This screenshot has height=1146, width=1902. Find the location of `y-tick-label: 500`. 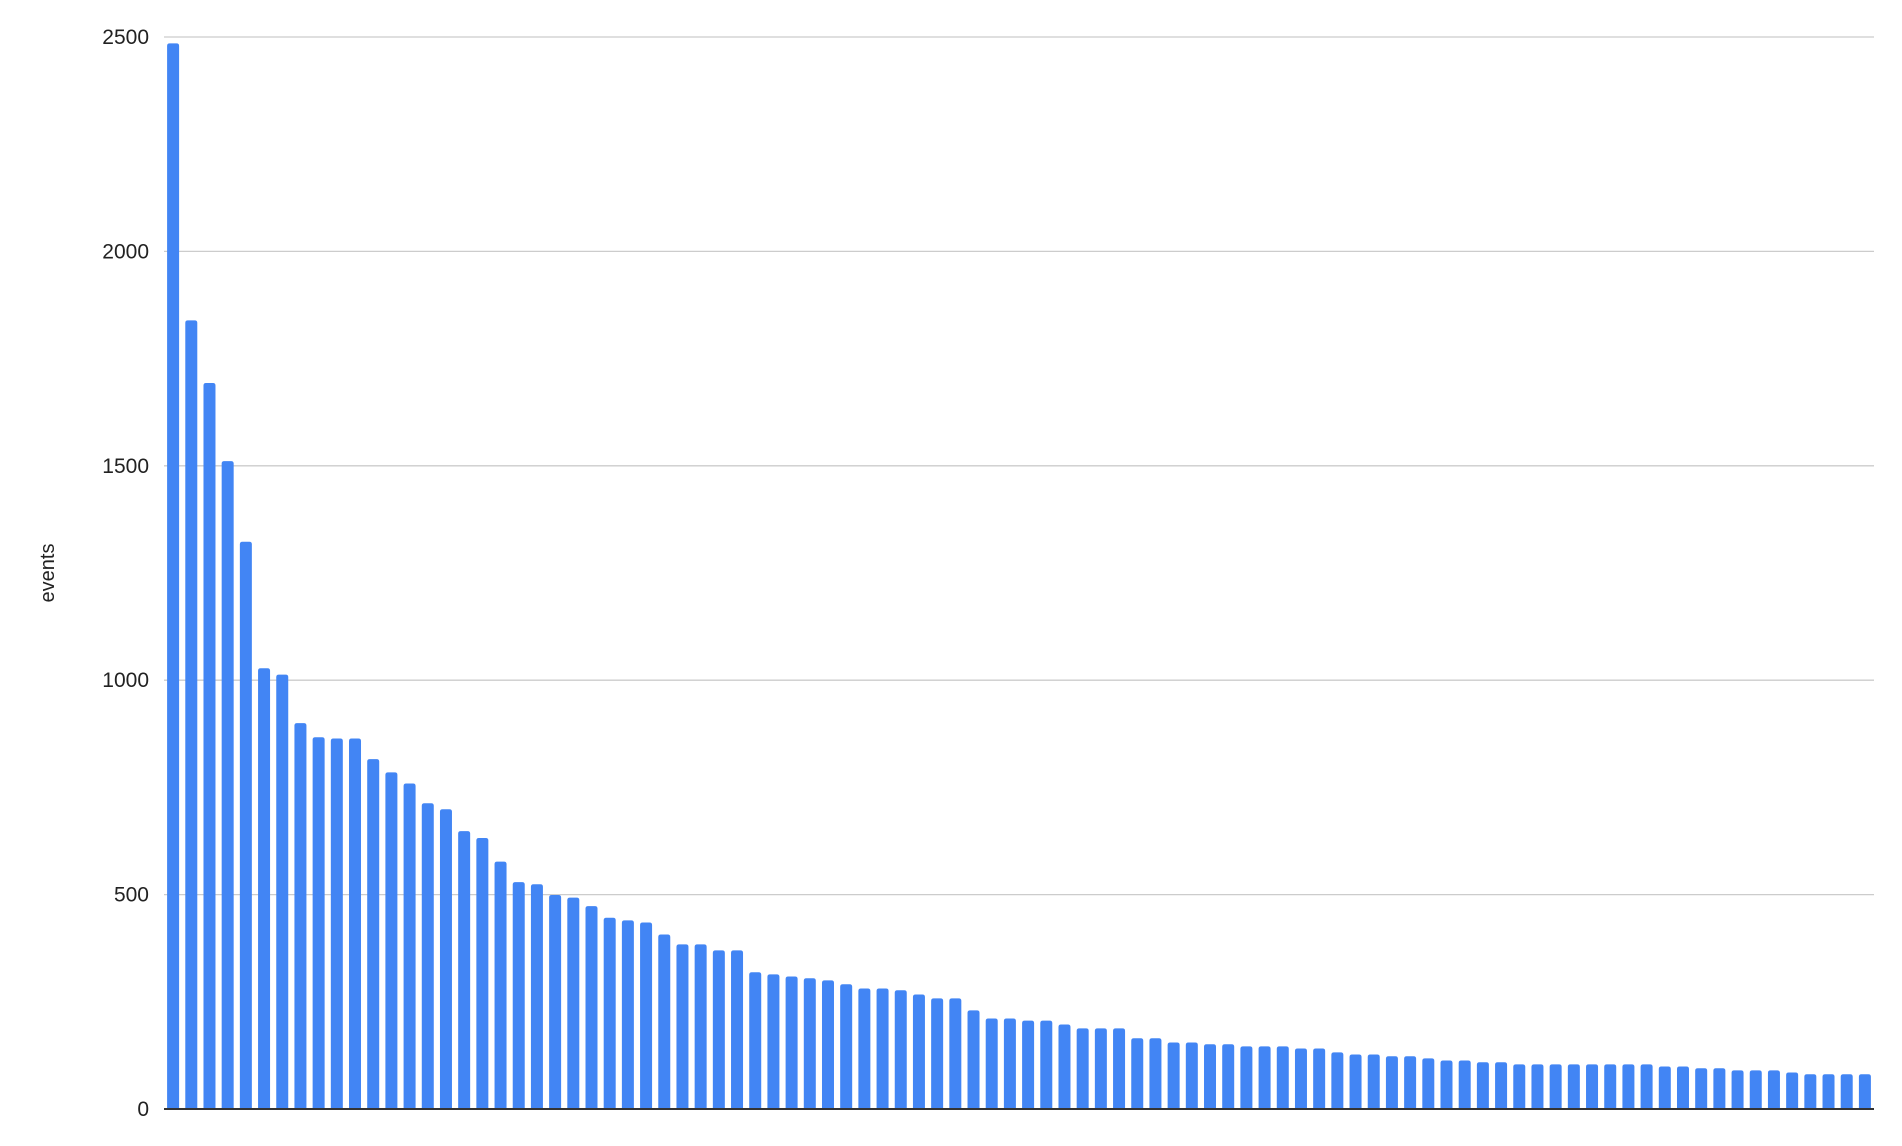

y-tick-label: 500 is located at coordinates (131, 895).